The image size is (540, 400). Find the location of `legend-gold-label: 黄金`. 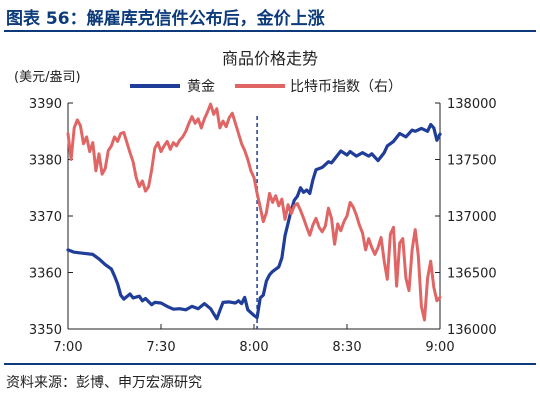

legend-gold-label: 黄金 is located at coordinates (201, 86).